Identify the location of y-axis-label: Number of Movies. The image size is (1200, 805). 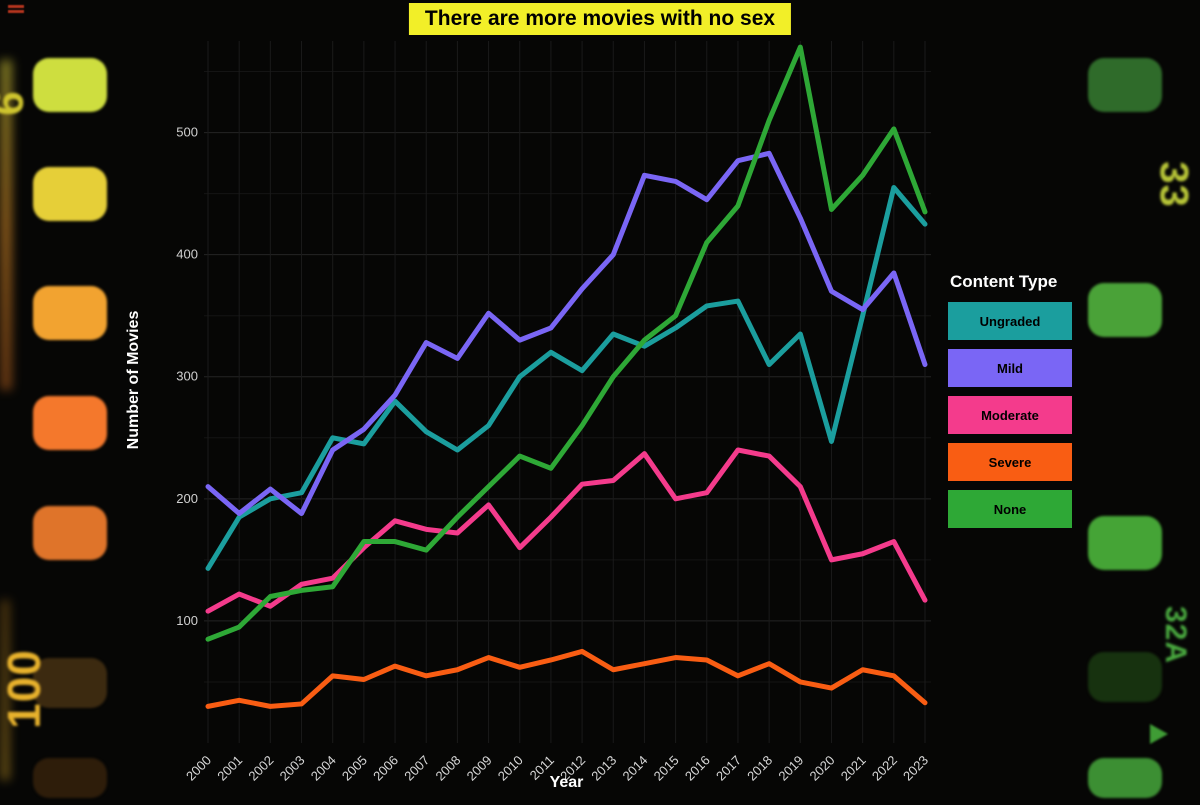
(133, 380).